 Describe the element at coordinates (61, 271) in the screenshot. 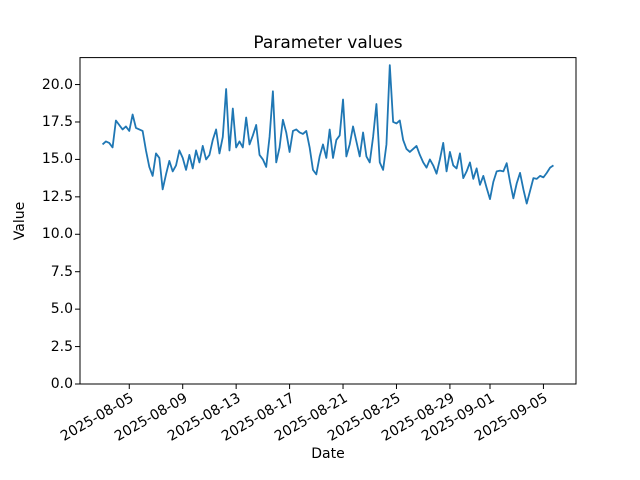

I see `y-tick-label: 7.5` at that location.